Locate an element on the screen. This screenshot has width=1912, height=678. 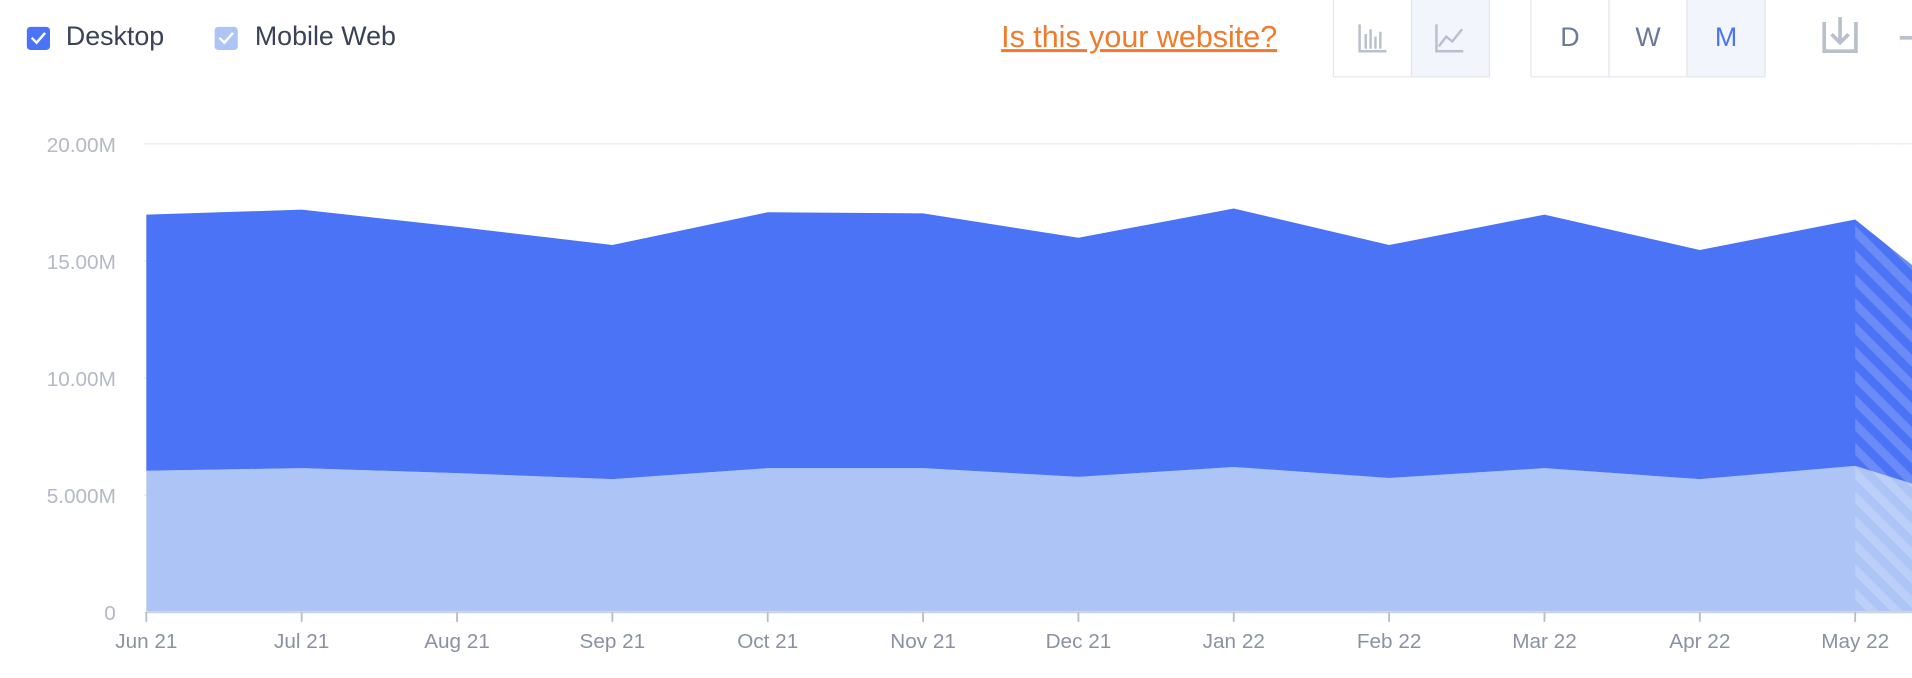
y-tick-label: 20.00M is located at coordinates (81, 145).